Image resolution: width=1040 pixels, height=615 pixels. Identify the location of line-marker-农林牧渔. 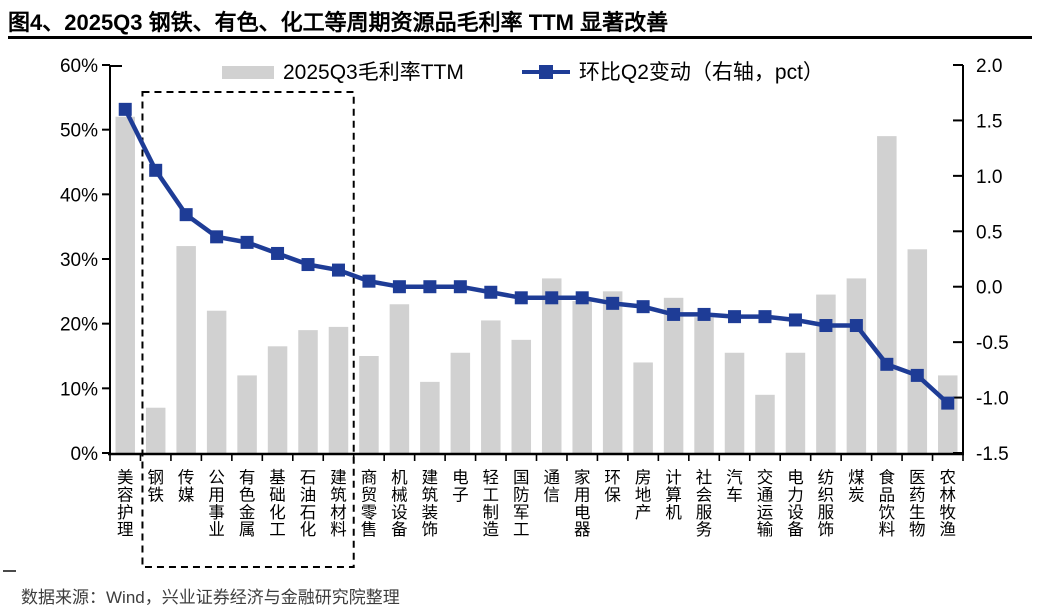
(948, 403).